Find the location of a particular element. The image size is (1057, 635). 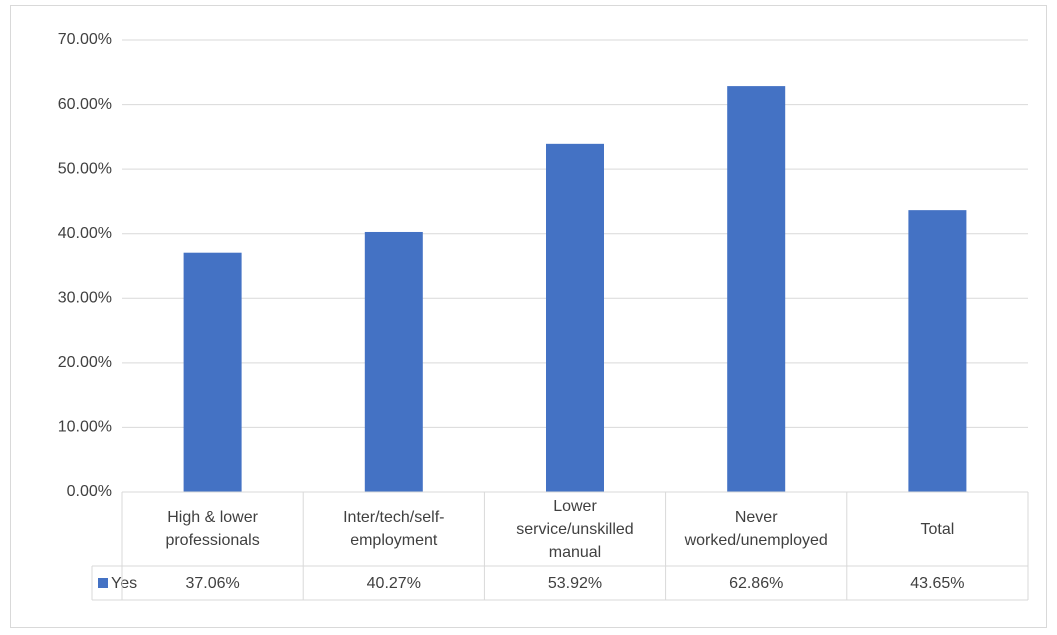

legend-label: Yes is located at coordinates (124, 583).